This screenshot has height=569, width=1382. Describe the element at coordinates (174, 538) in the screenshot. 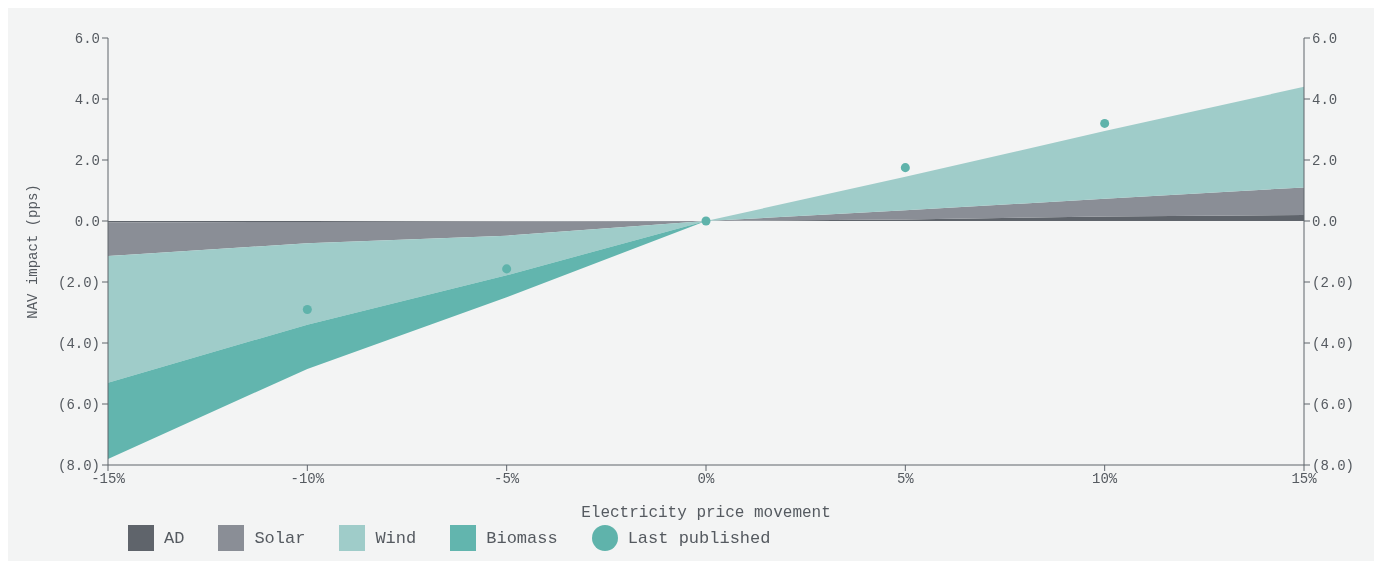

I see `legend-label: AD` at that location.